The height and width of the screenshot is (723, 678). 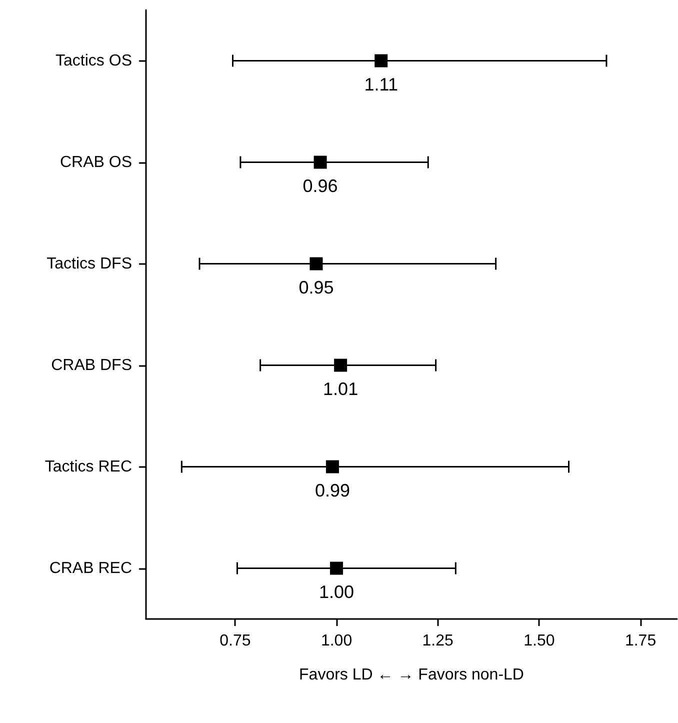 I want to click on y-tick-label: CRAB OS, so click(x=96, y=162).